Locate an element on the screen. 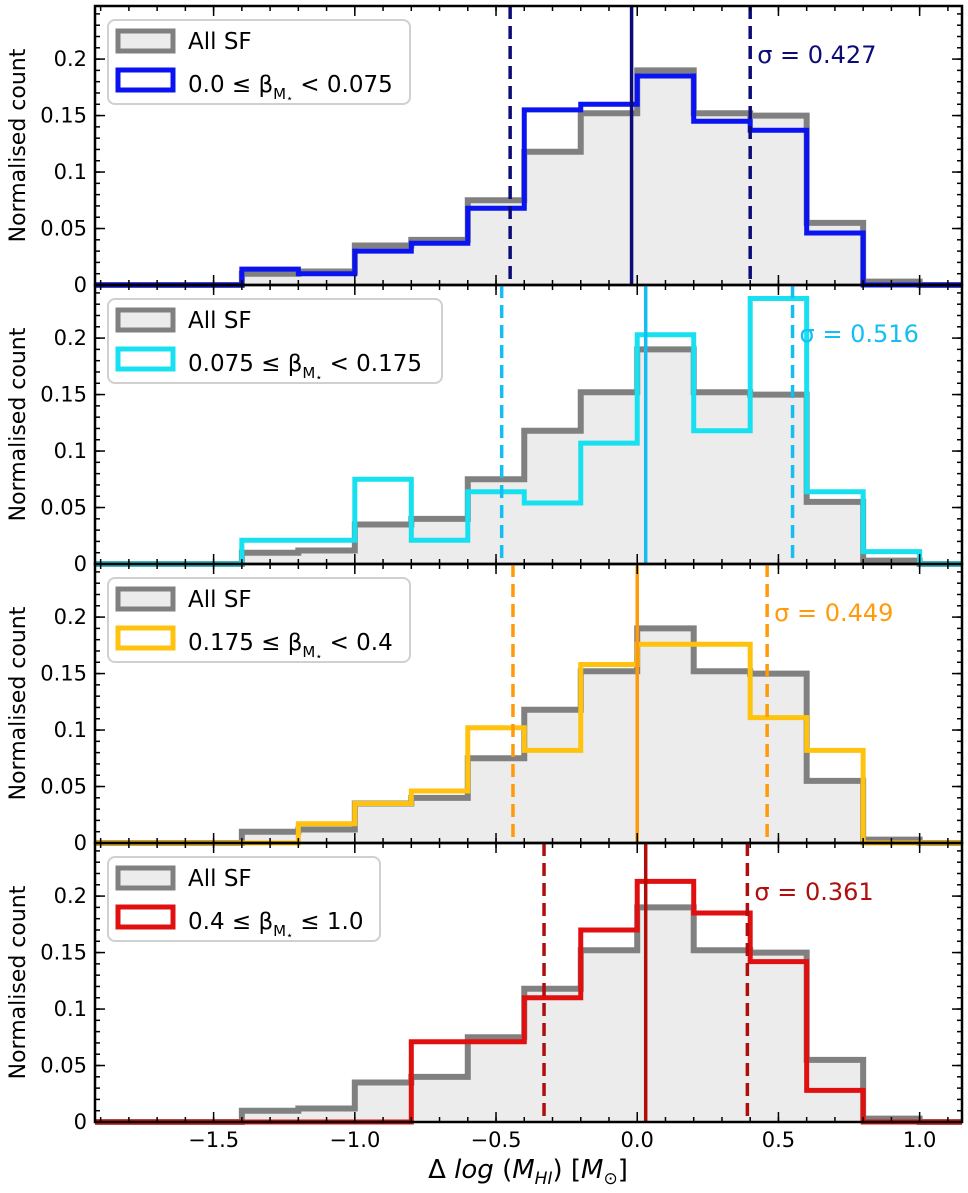  x-tick-label: −1.0 is located at coordinates (354, 1140).